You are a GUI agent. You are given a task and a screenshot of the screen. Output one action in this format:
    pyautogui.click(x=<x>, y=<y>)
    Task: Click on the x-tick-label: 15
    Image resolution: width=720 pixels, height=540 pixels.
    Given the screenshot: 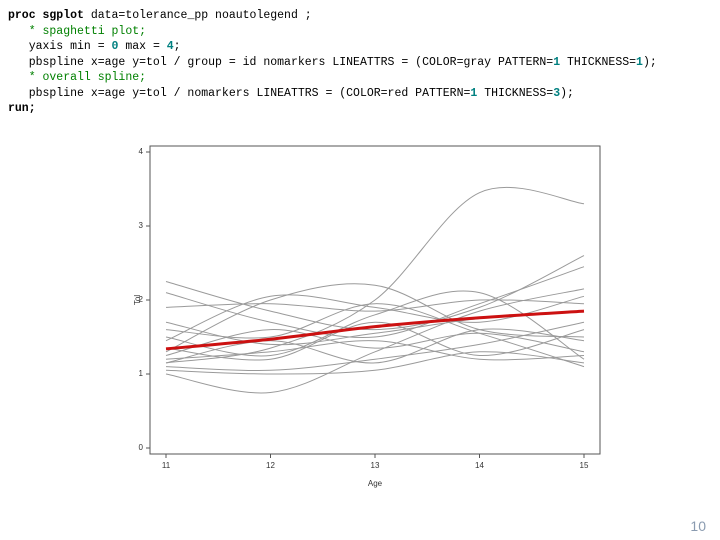 What is the action you would take?
    pyautogui.click(x=584, y=465)
    